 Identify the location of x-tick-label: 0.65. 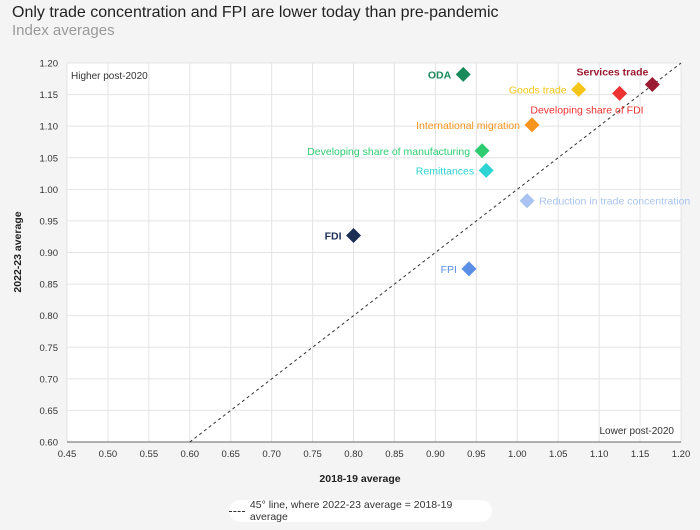
(230, 454).